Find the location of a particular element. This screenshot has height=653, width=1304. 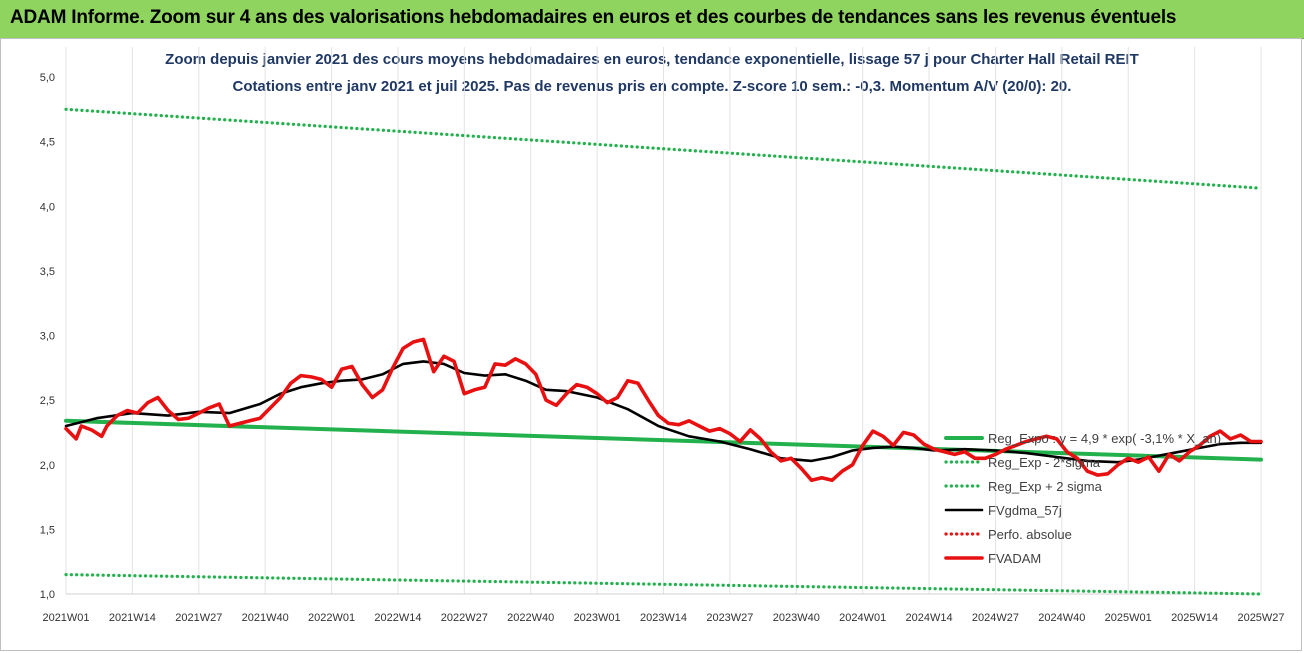

y-tick-label: 3,0 is located at coordinates (47, 337).